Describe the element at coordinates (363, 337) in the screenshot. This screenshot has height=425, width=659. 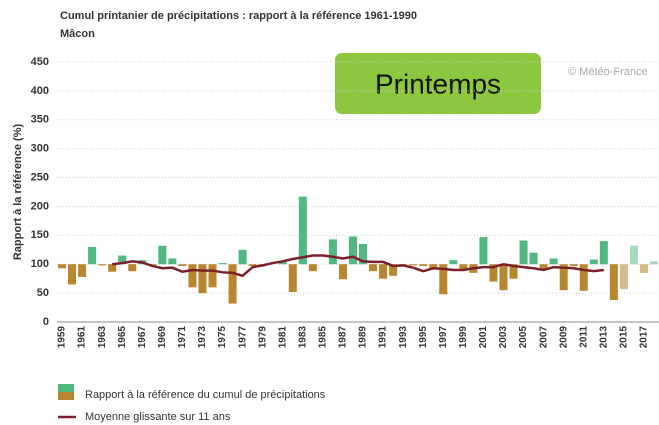
I see `x-tick-label: 1989` at that location.